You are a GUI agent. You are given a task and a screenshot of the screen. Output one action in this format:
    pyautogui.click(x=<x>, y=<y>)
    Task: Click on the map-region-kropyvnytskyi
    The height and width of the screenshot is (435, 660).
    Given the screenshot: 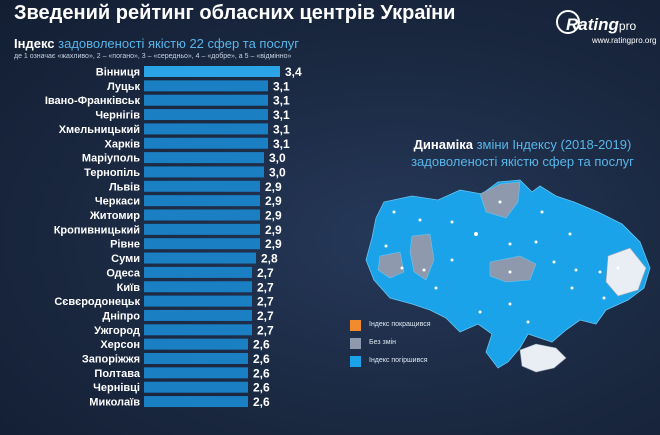 What is the action you would take?
    pyautogui.click(x=513, y=269)
    